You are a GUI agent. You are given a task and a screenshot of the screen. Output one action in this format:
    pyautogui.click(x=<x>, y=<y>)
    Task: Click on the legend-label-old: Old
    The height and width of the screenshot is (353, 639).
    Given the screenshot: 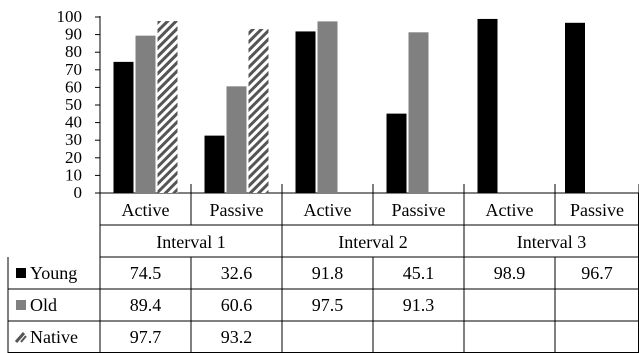 What is the action you would take?
    pyautogui.click(x=43, y=305)
    